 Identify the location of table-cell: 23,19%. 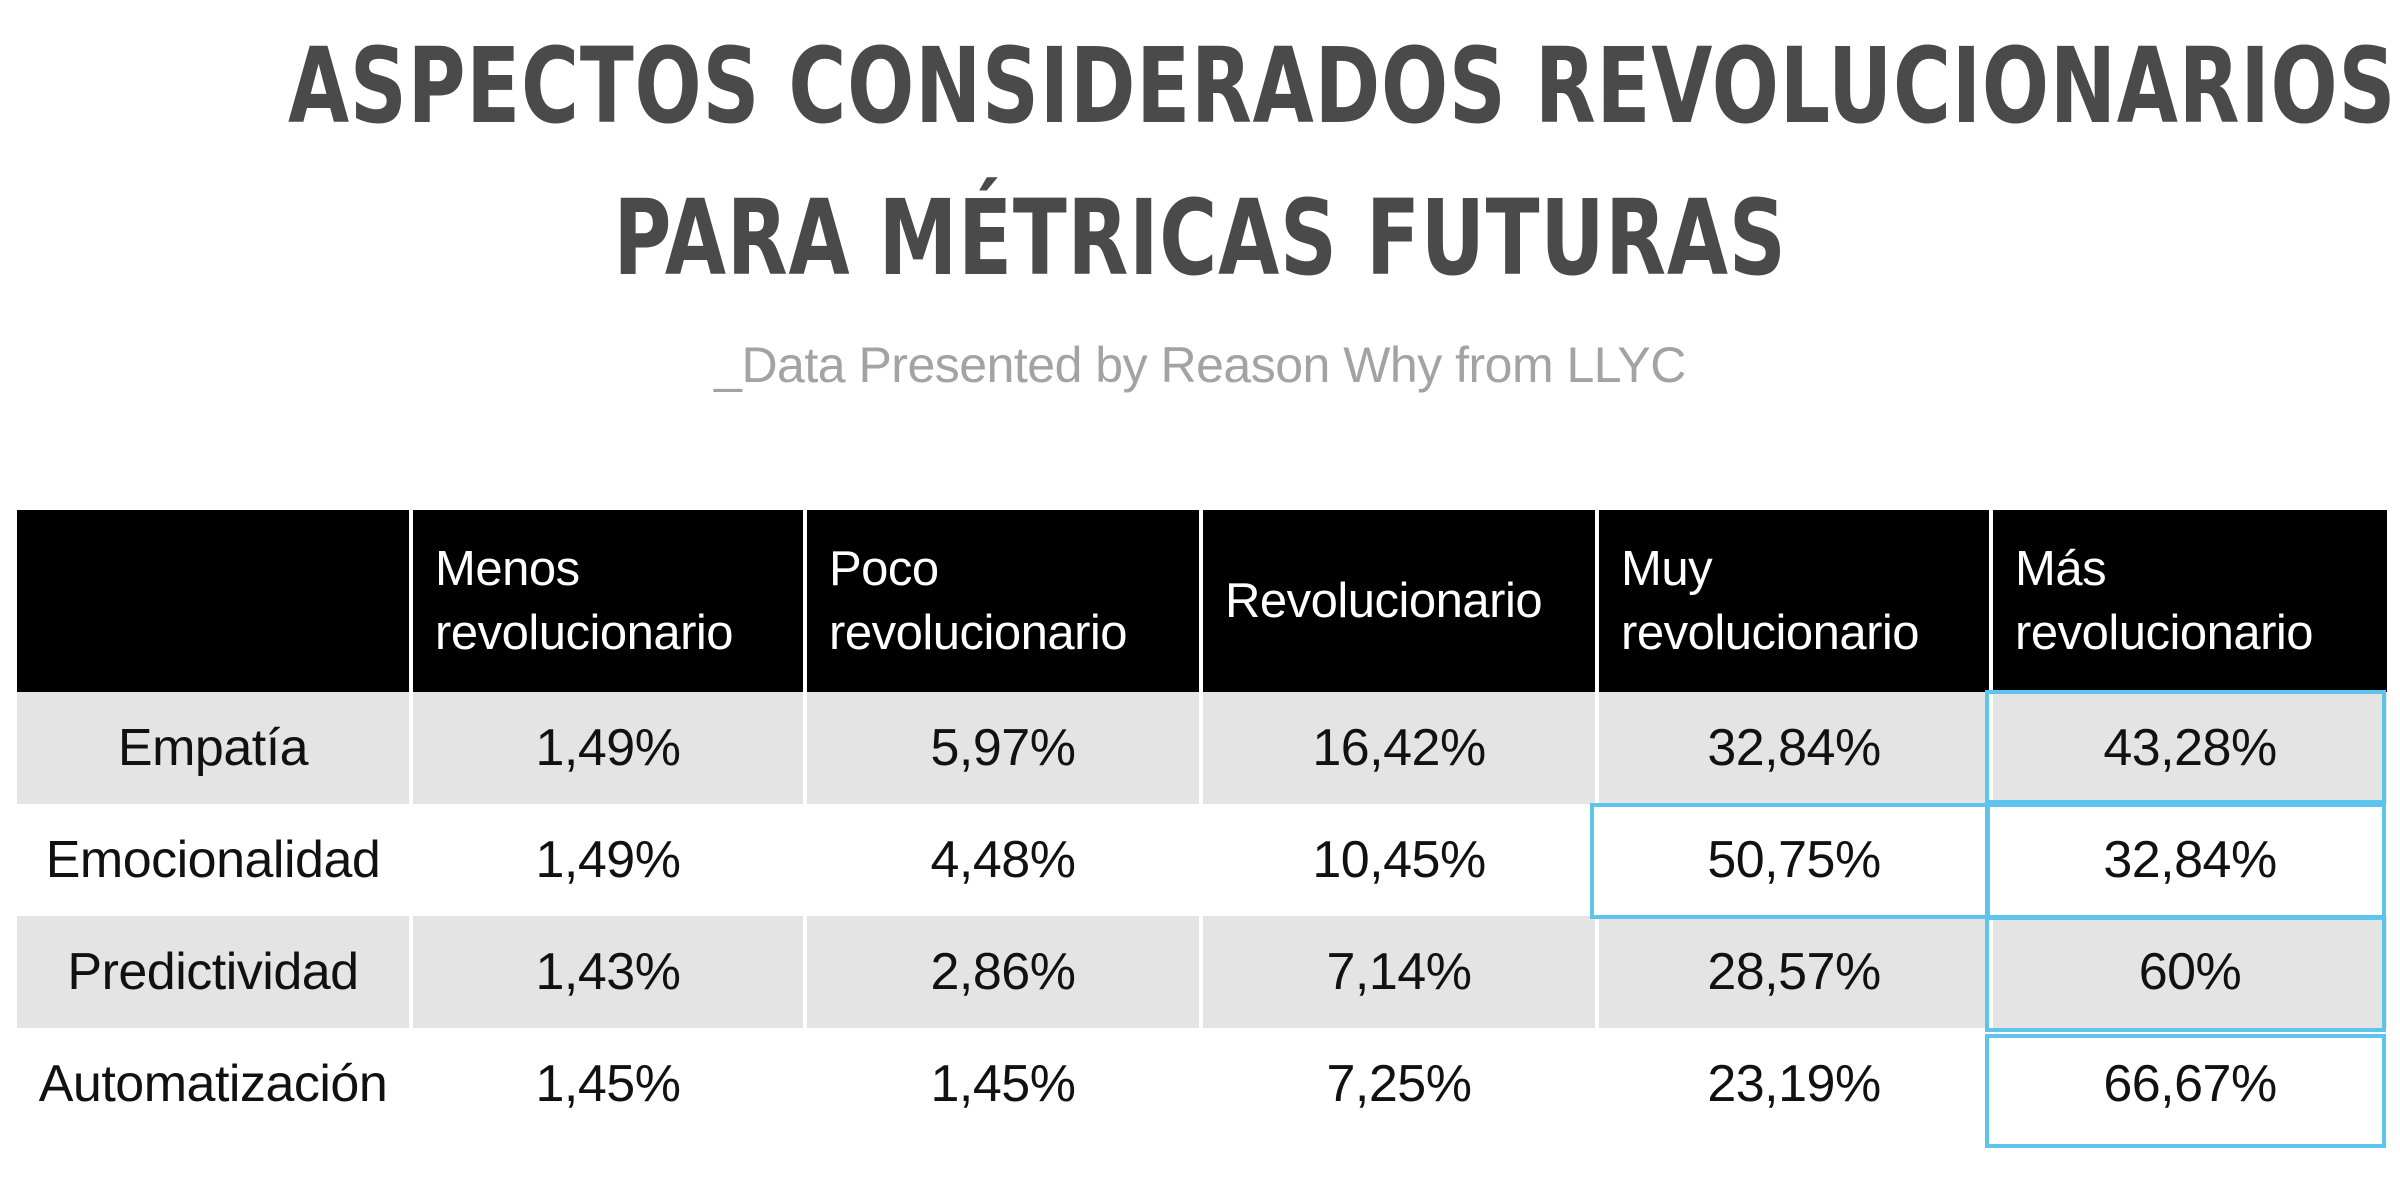
(1792, 1084).